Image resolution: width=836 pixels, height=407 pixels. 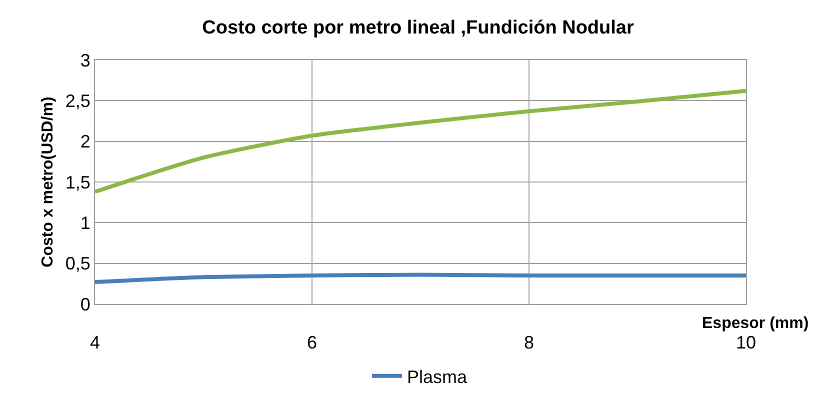 I want to click on x-axis-title: Espesor (mm), so click(x=755, y=323).